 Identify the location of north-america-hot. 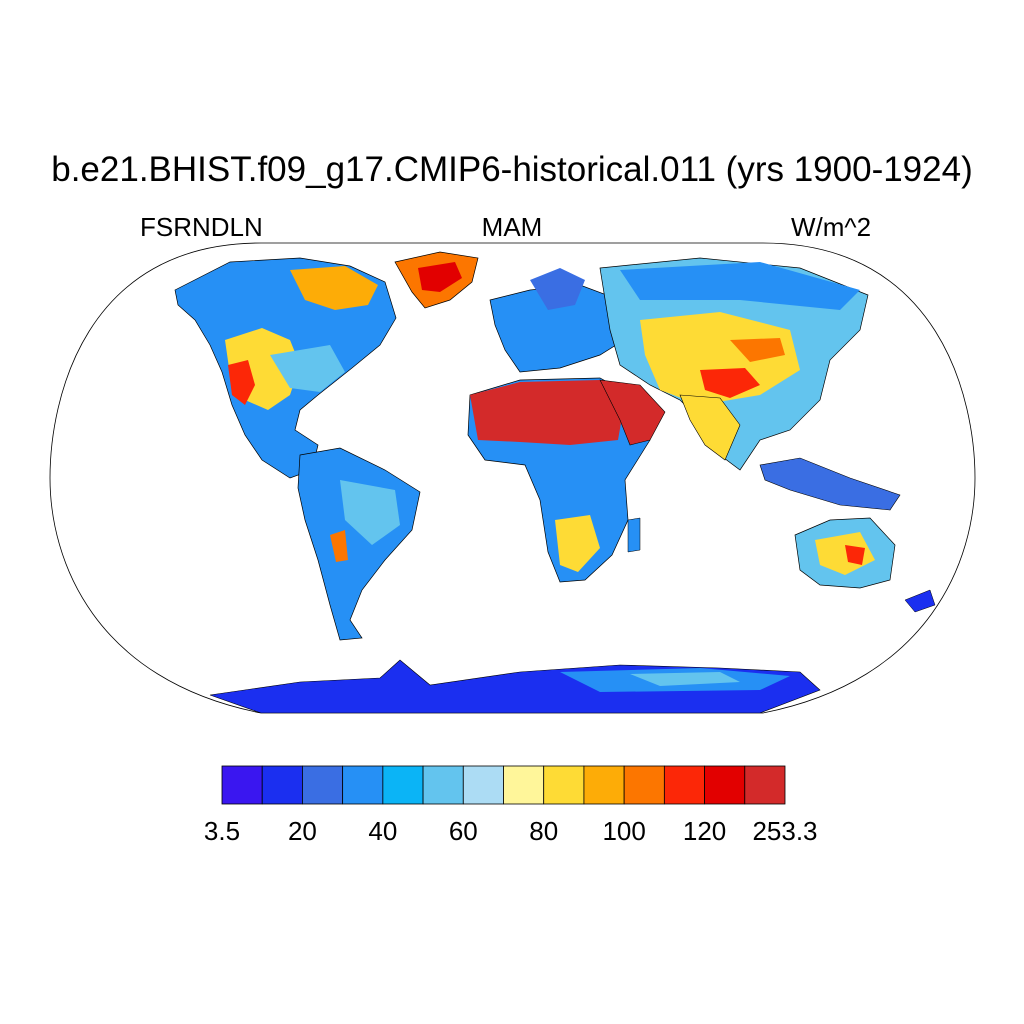
(241, 382).